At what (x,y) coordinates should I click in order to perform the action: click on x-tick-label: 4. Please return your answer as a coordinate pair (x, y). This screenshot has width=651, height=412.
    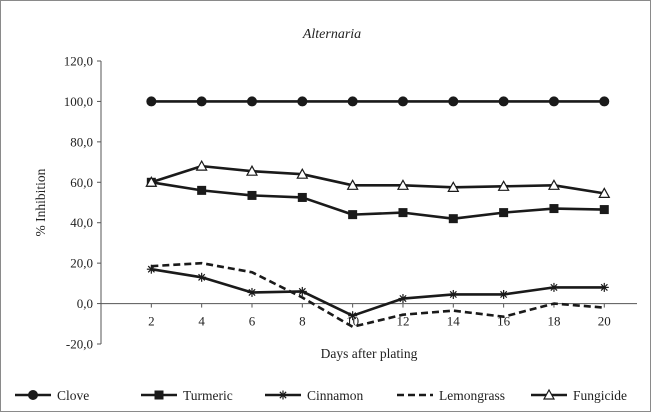
    Looking at the image, I should click on (201, 321).